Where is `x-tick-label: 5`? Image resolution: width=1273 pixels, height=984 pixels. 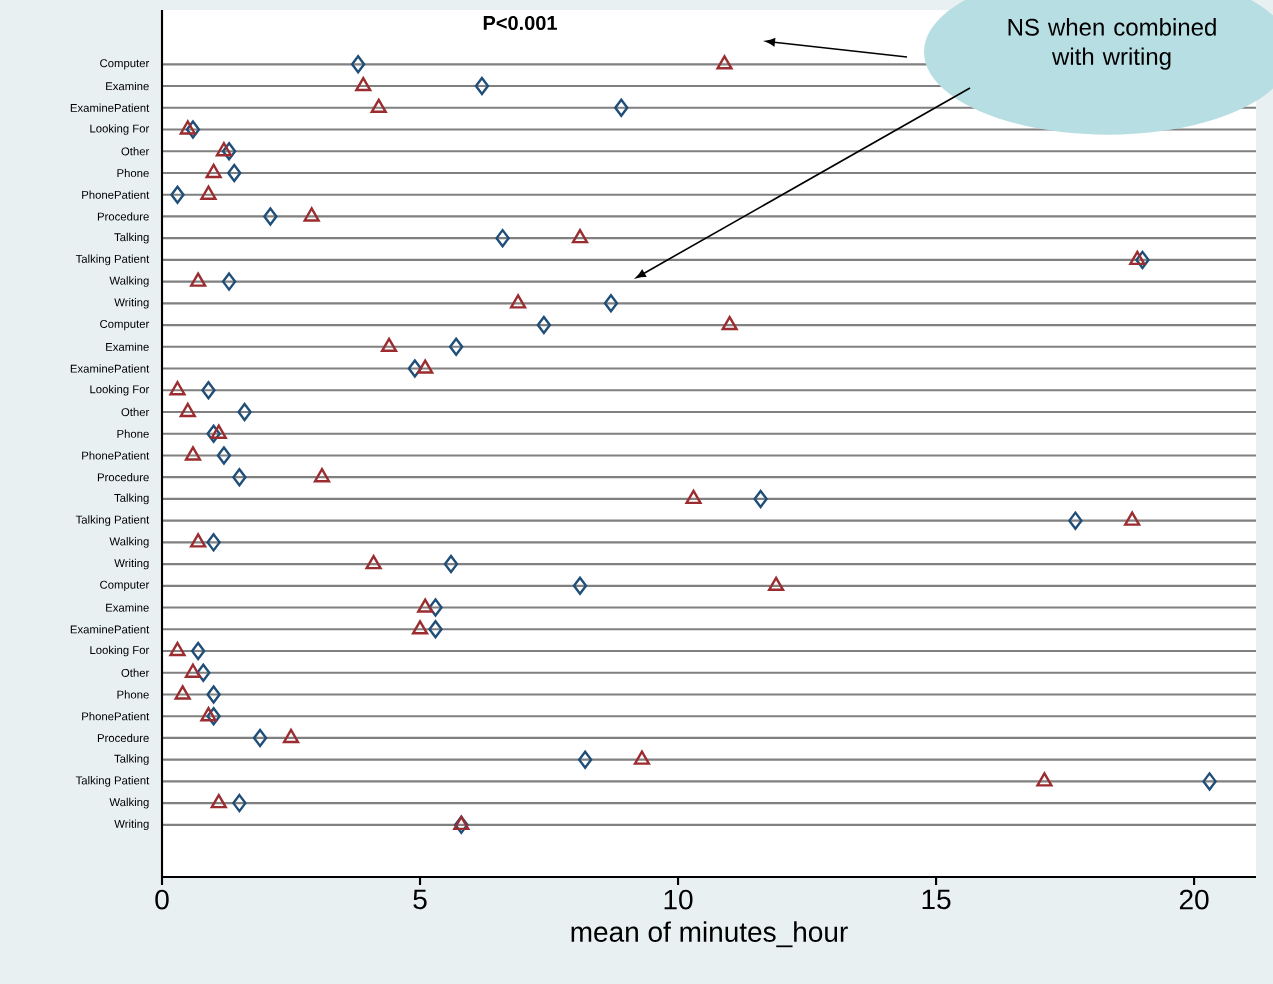 x-tick-label: 5 is located at coordinates (420, 899).